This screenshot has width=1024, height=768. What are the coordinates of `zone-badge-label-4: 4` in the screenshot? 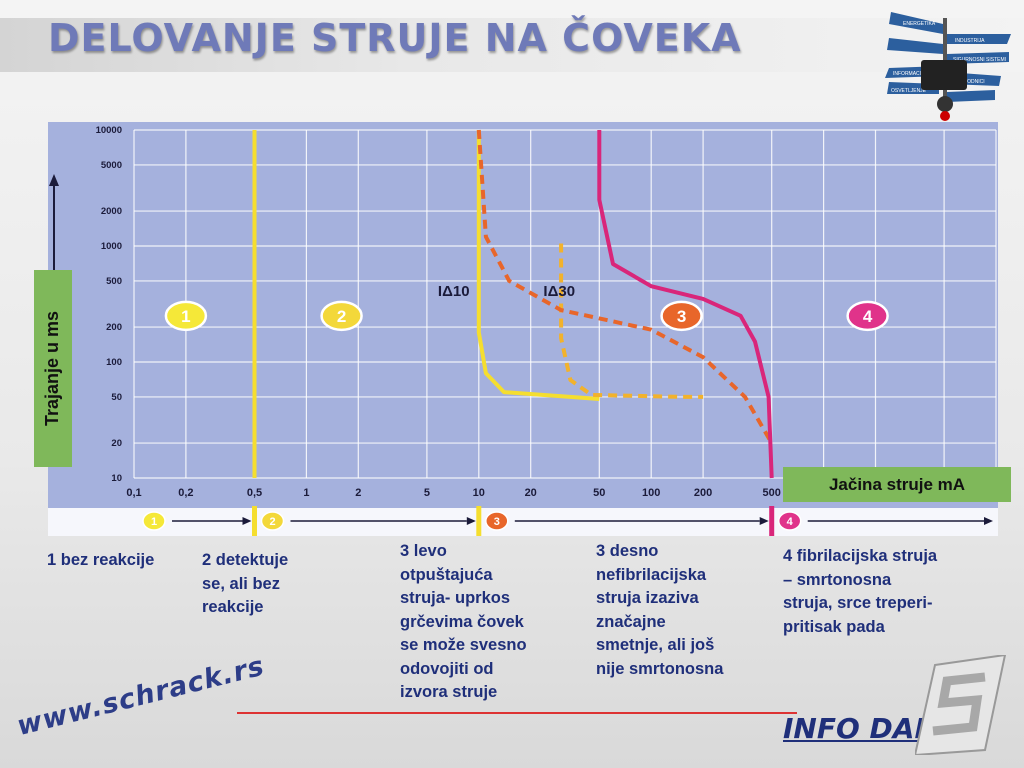 It's located at (868, 316).